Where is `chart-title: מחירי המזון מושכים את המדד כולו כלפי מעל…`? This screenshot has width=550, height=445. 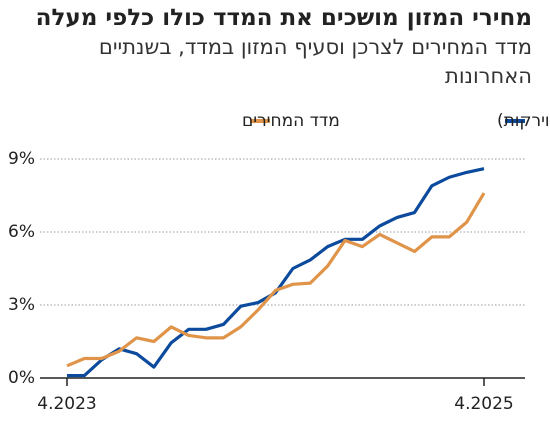 chart-title: מחירי המזון מושכים את המדד כולו כלפי מעל… is located at coordinates (283, 18).